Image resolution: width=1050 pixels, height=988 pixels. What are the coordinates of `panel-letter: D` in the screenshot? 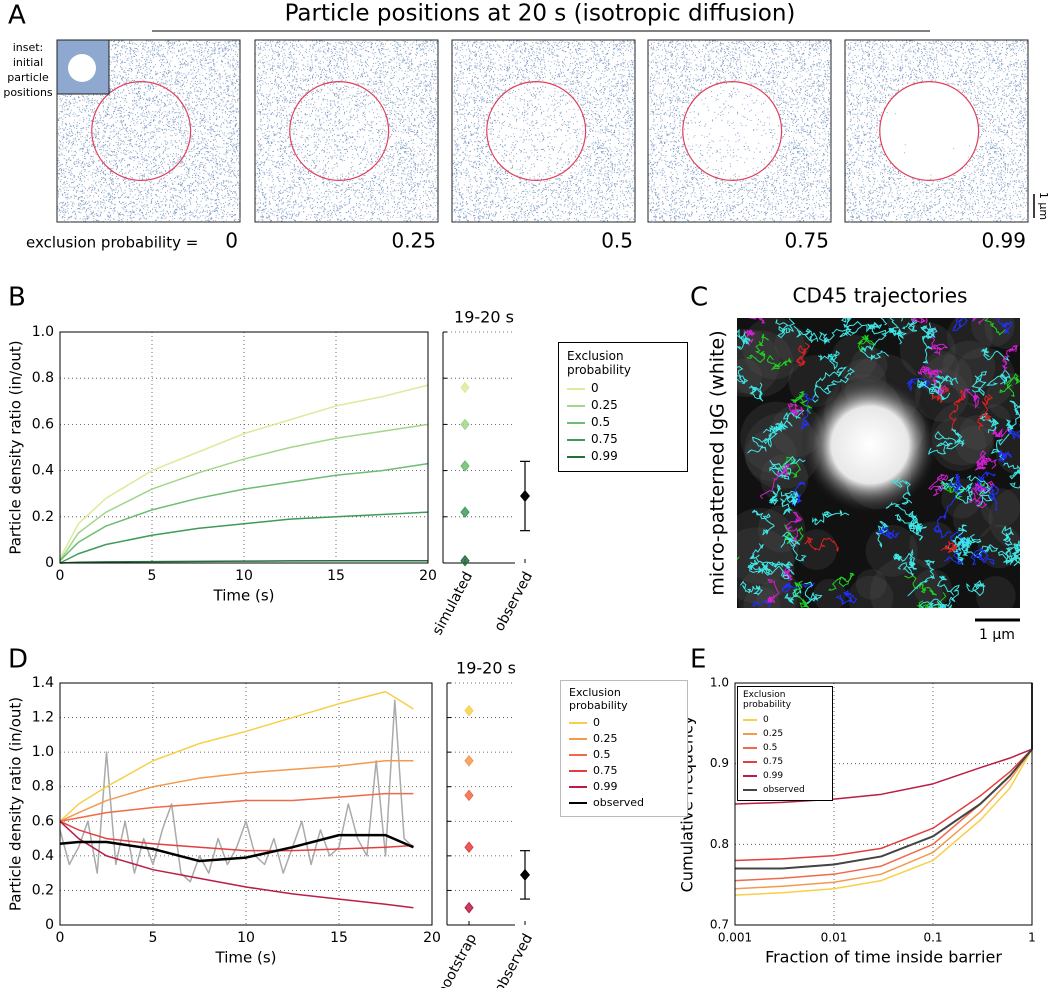 It's located at (18, 660).